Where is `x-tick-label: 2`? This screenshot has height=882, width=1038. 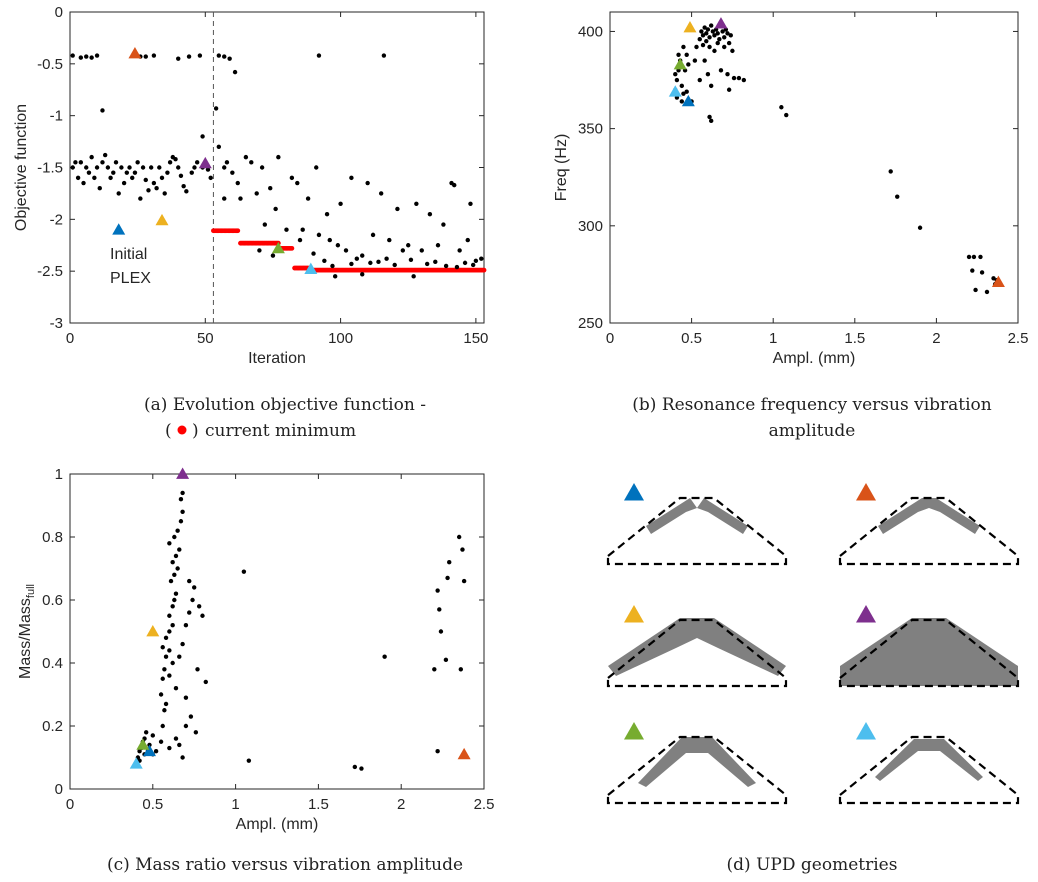 x-tick-label: 2 is located at coordinates (936, 338).